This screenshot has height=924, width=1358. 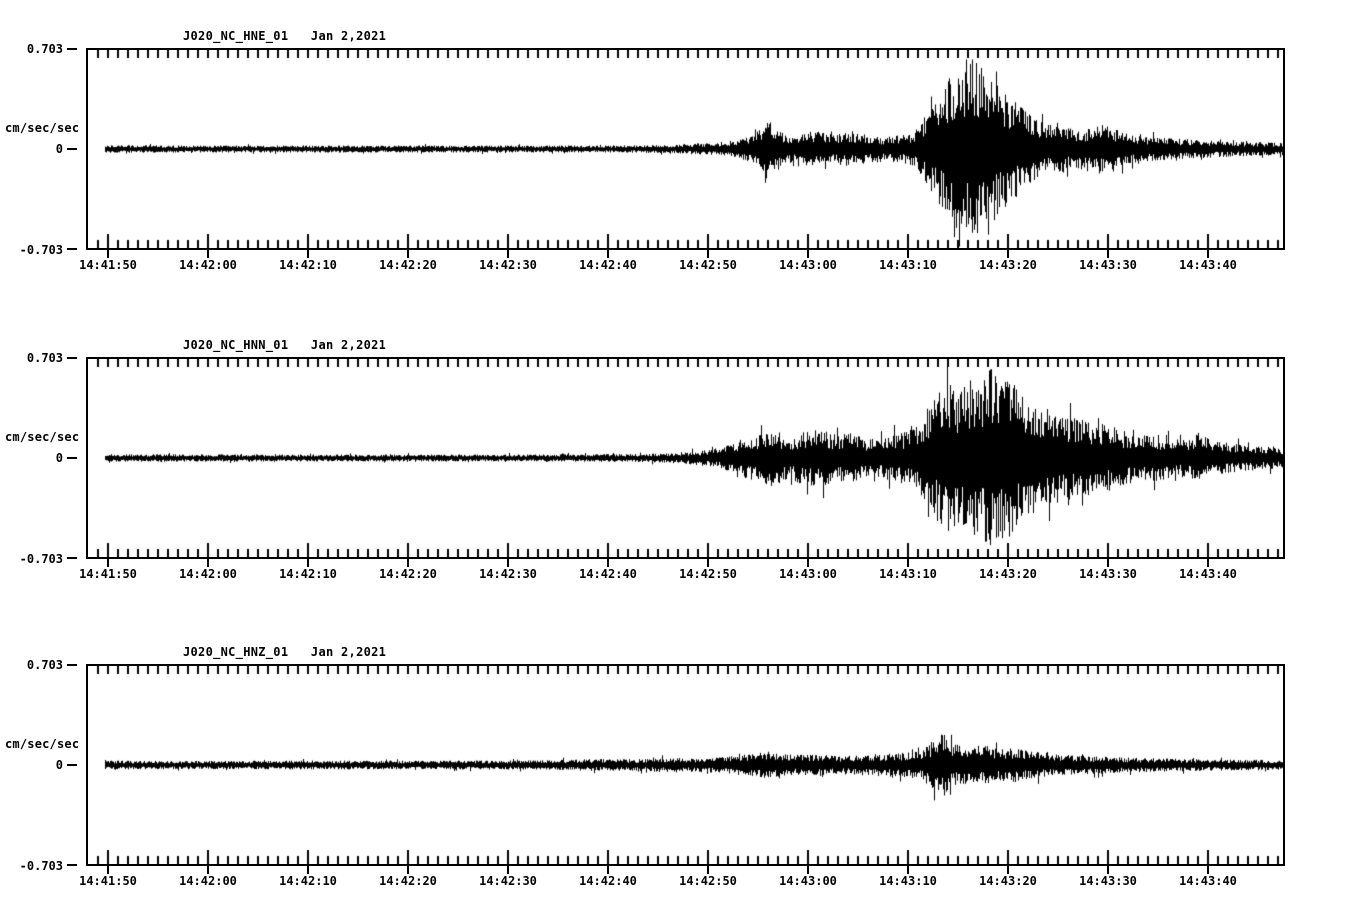 I want to click on panel-title: J020_NC_HNZ_01 Jan 2,2021, so click(x=285, y=652).